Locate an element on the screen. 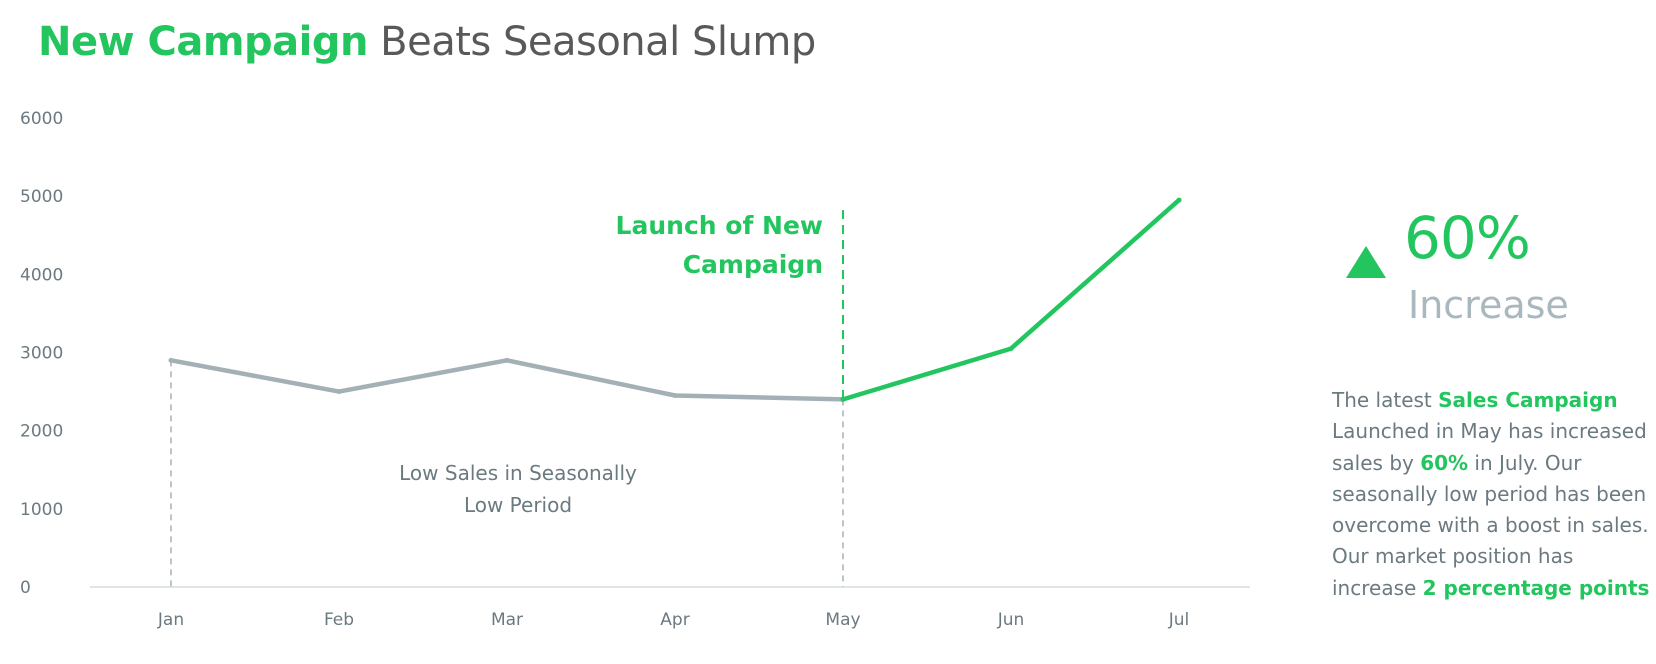 Image resolution: width=1656 pixels, height=664 pixels. series-line-before-campaign is located at coordinates (507, 380).